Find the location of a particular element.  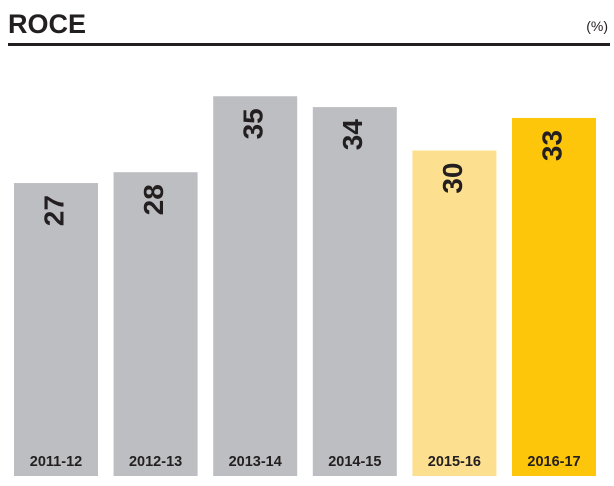

value-label: 33 is located at coordinates (551, 145).